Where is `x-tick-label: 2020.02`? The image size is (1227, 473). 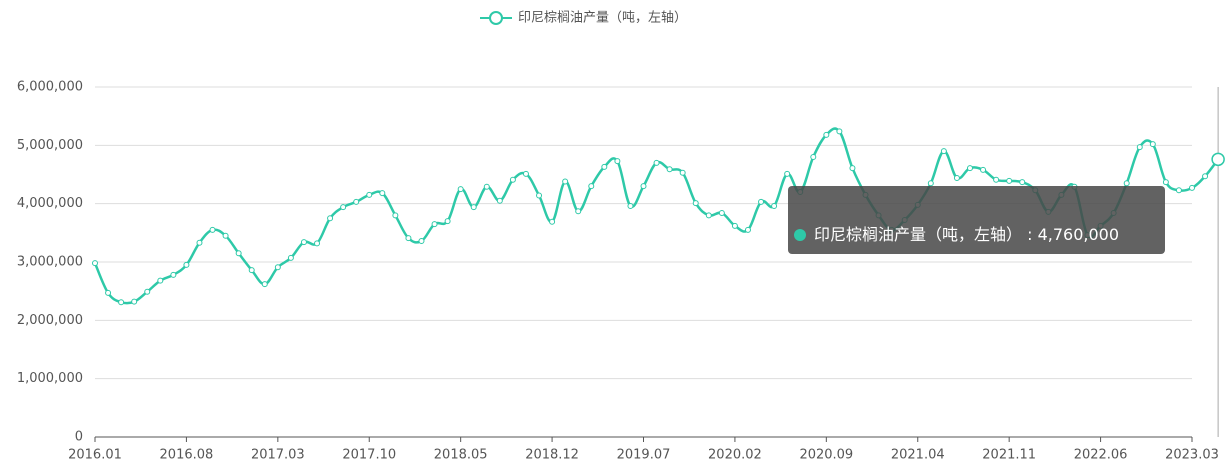
x-tick-label: 2020.02 is located at coordinates (735, 455).